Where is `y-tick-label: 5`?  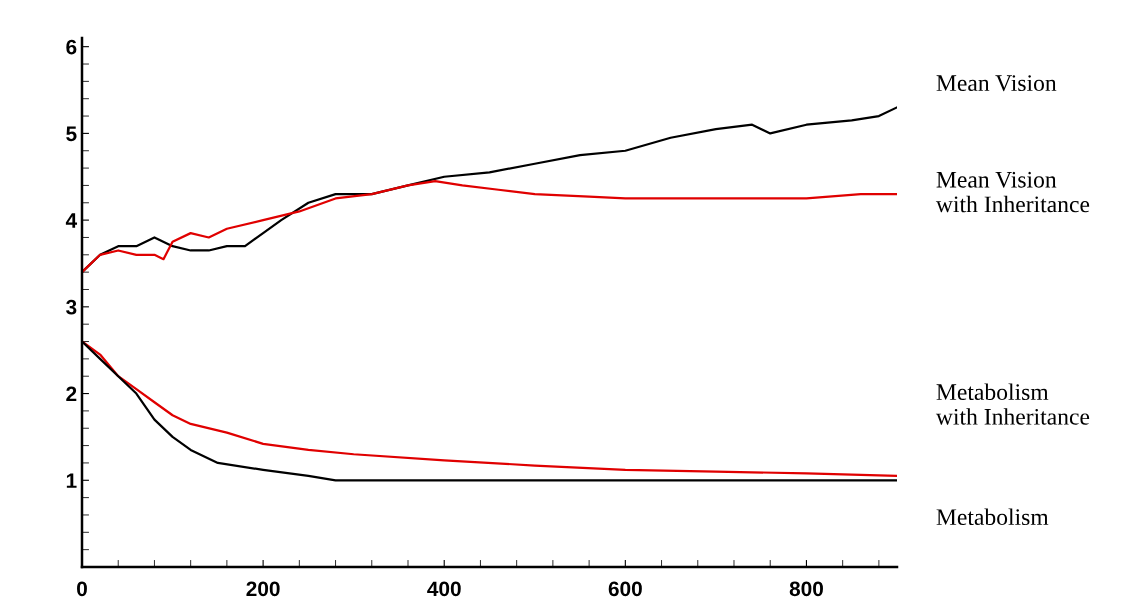 y-tick-label: 5 is located at coordinates (71, 134).